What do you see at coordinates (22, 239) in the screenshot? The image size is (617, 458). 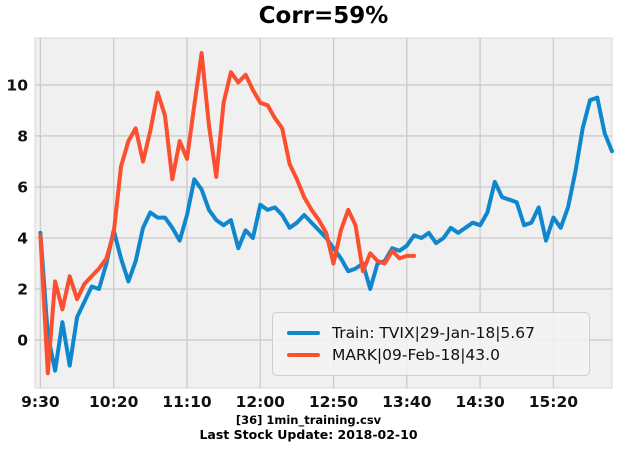 I see `y-tick-label: 4` at bounding box center [22, 239].